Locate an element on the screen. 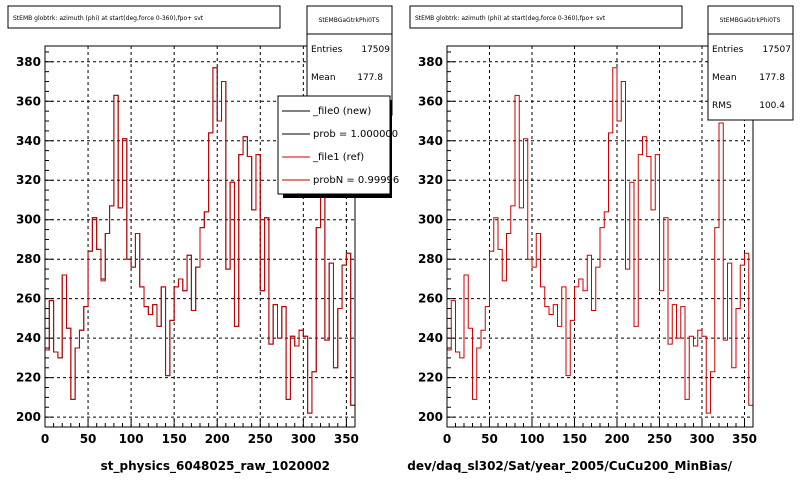 This screenshot has height=480, width=800. left-ytick-label-0: 200 is located at coordinates (28, 417).